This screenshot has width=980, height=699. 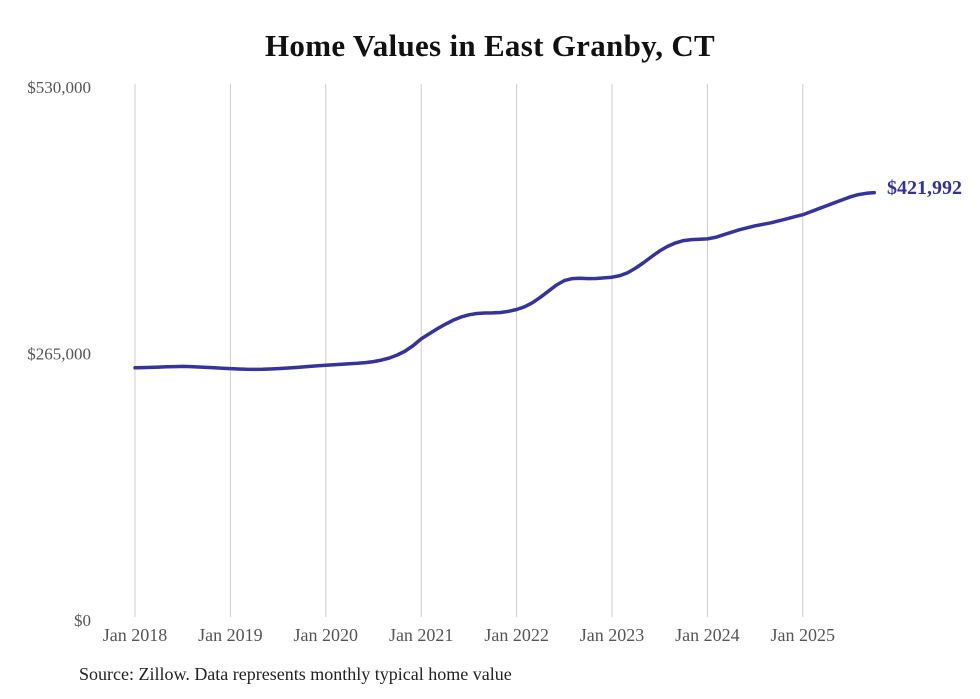 What do you see at coordinates (612, 635) in the screenshot?
I see `x-tick-label: Jan 2023` at bounding box center [612, 635].